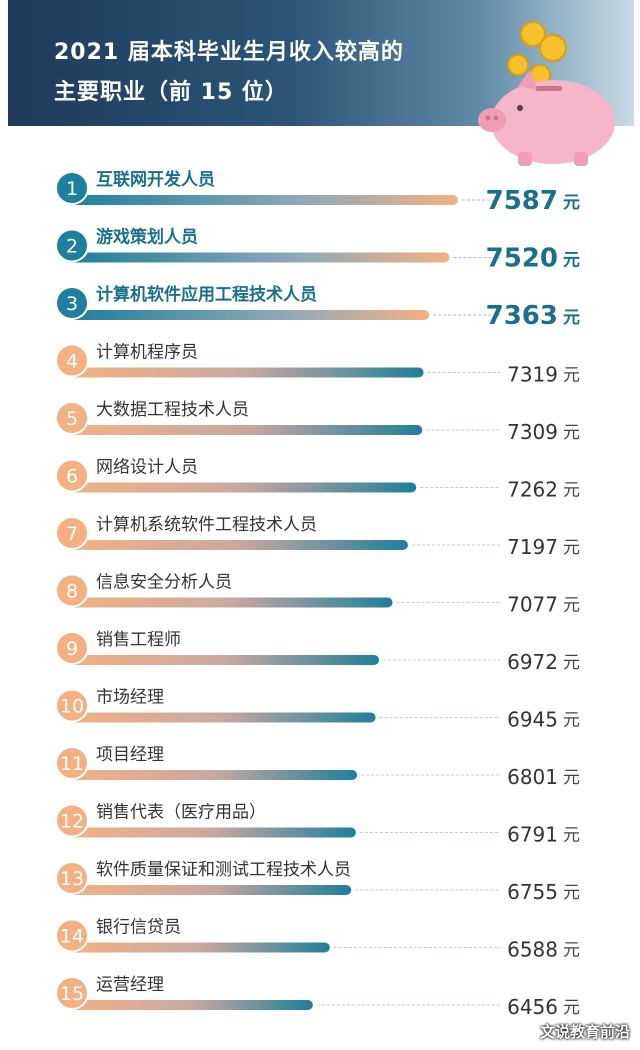 The height and width of the screenshot is (1050, 640). Describe the element at coordinates (584, 1032) in the screenshot. I see `watermark-text: 文说教育前沿` at that location.